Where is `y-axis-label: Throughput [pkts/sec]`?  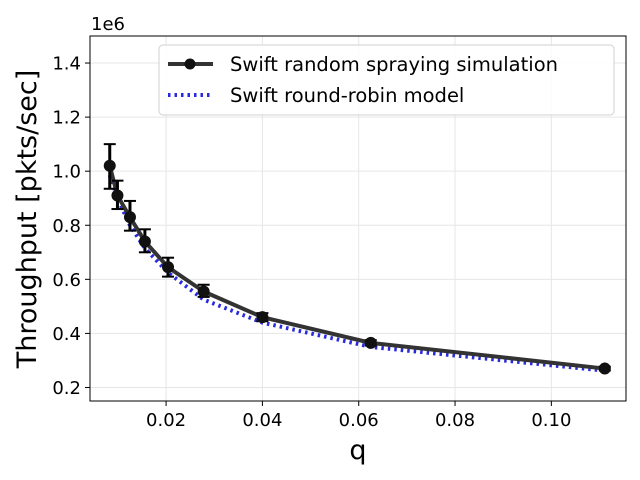
y-axis-label: Throughput [pkts/sec] is located at coordinates (27, 220).